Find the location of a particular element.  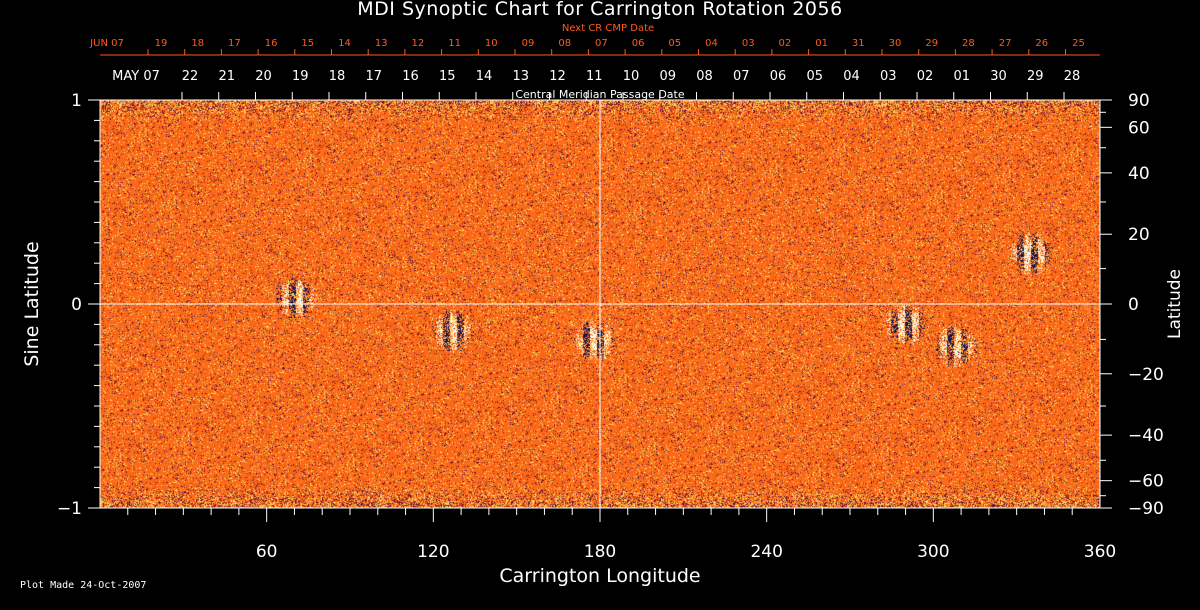

cmp-date-label: 14 is located at coordinates (484, 76).